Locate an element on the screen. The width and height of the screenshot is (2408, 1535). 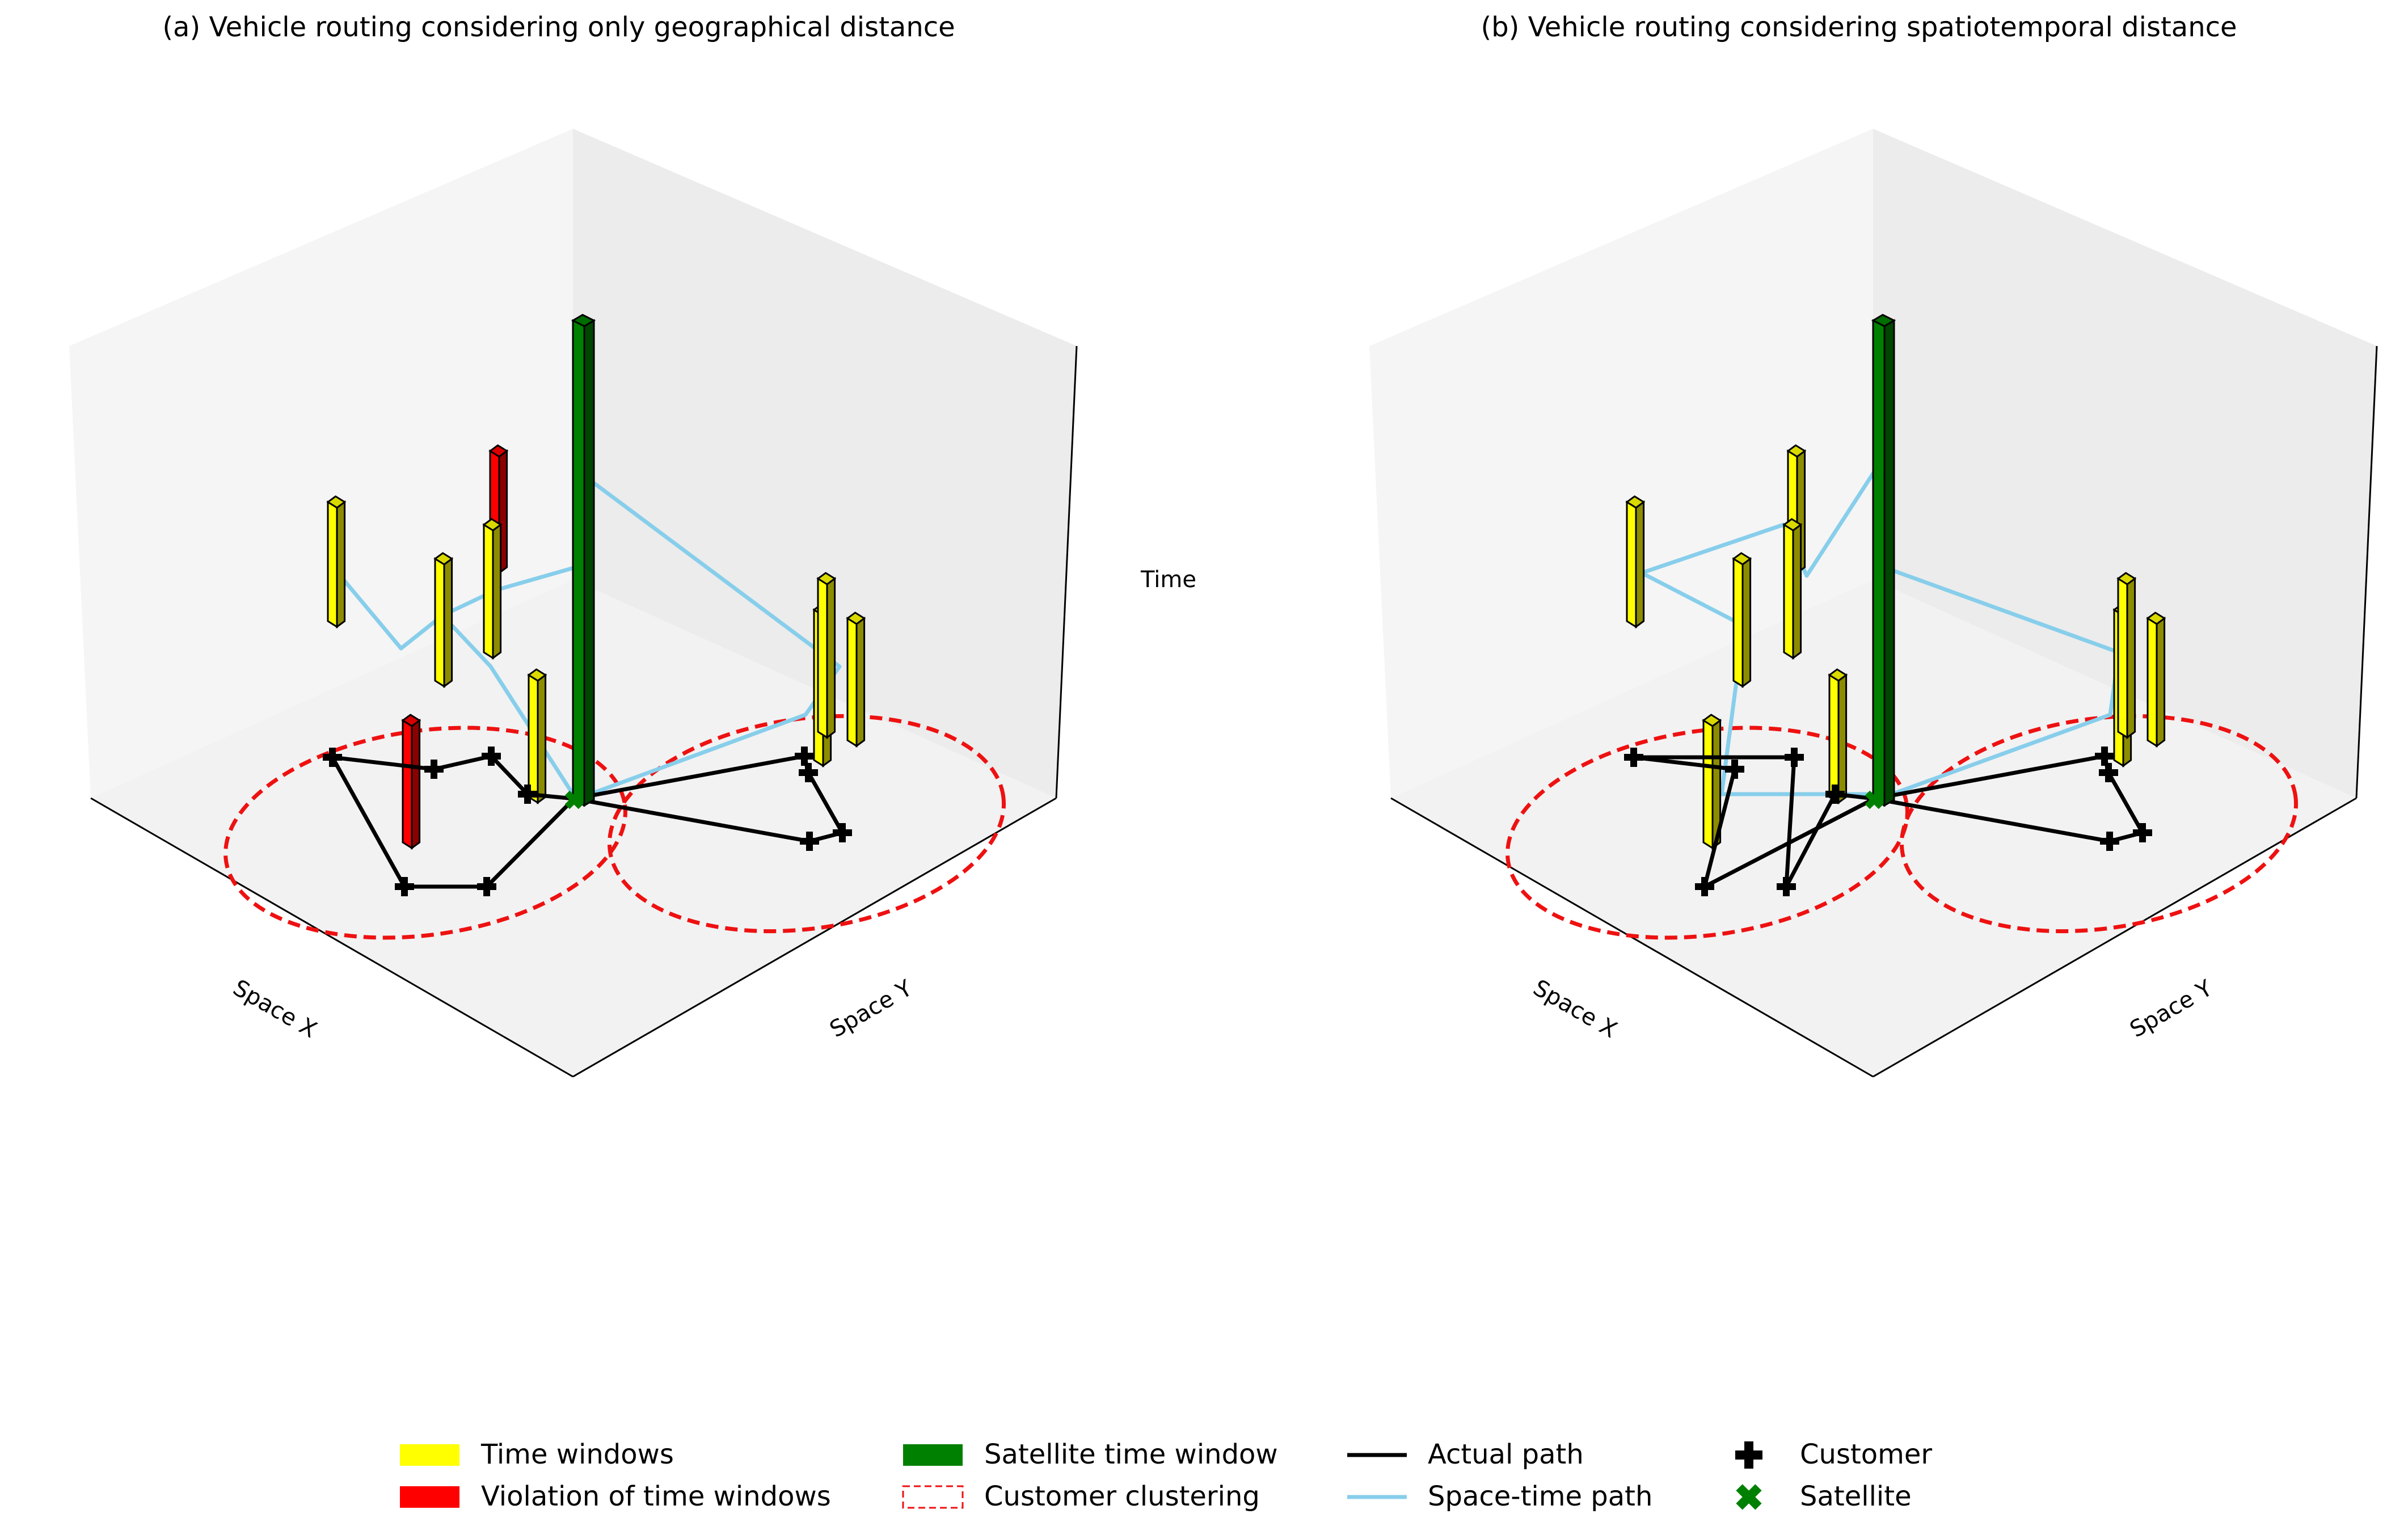
time-window-bar-5-front is located at coordinates (1708, 784).